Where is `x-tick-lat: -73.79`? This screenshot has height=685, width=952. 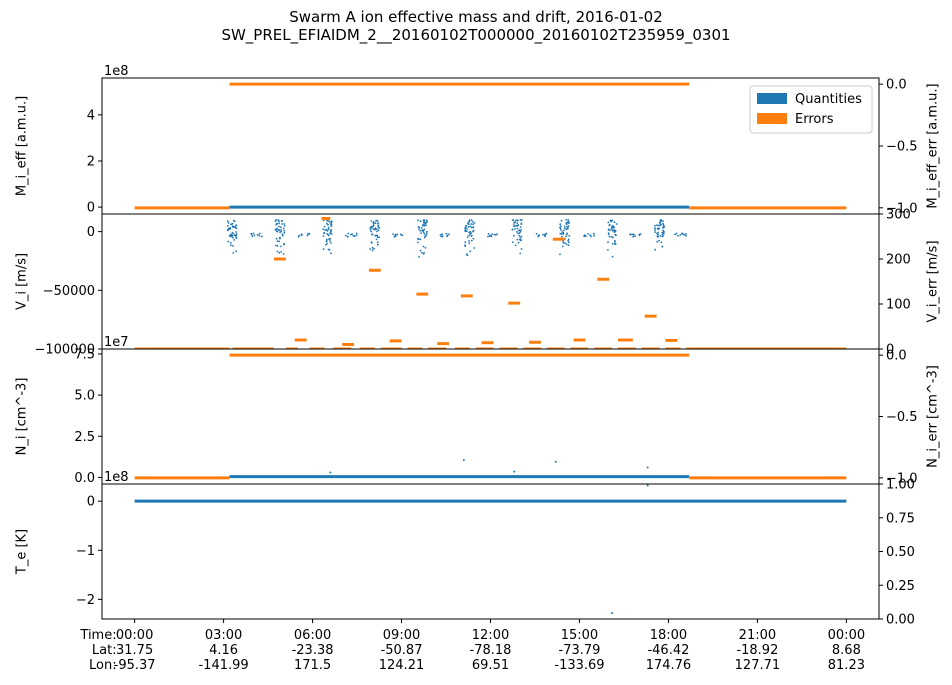 x-tick-lat: -73.79 is located at coordinates (580, 650).